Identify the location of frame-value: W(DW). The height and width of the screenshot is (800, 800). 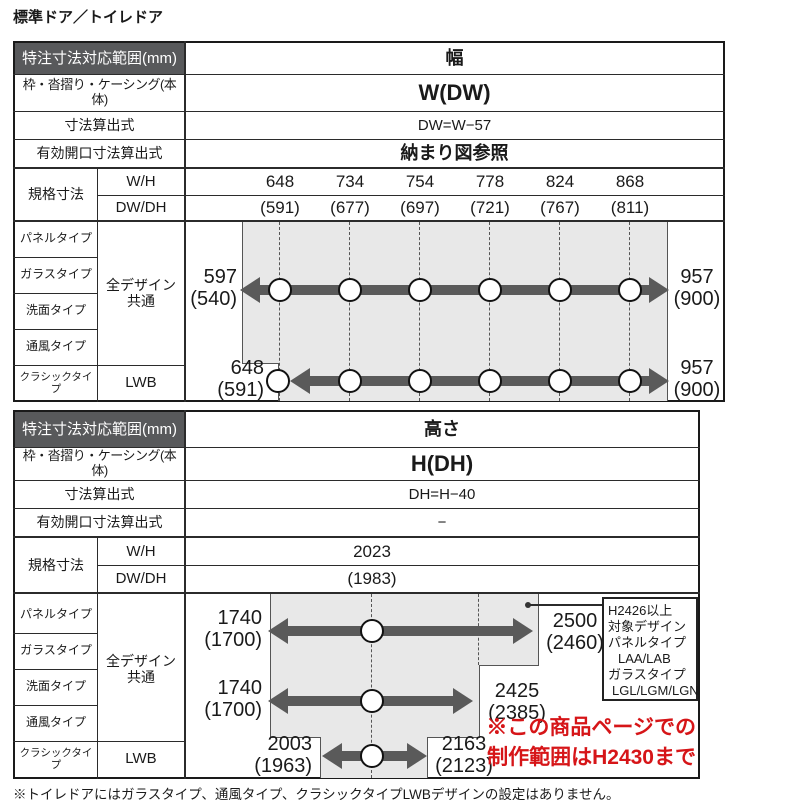
(454, 93).